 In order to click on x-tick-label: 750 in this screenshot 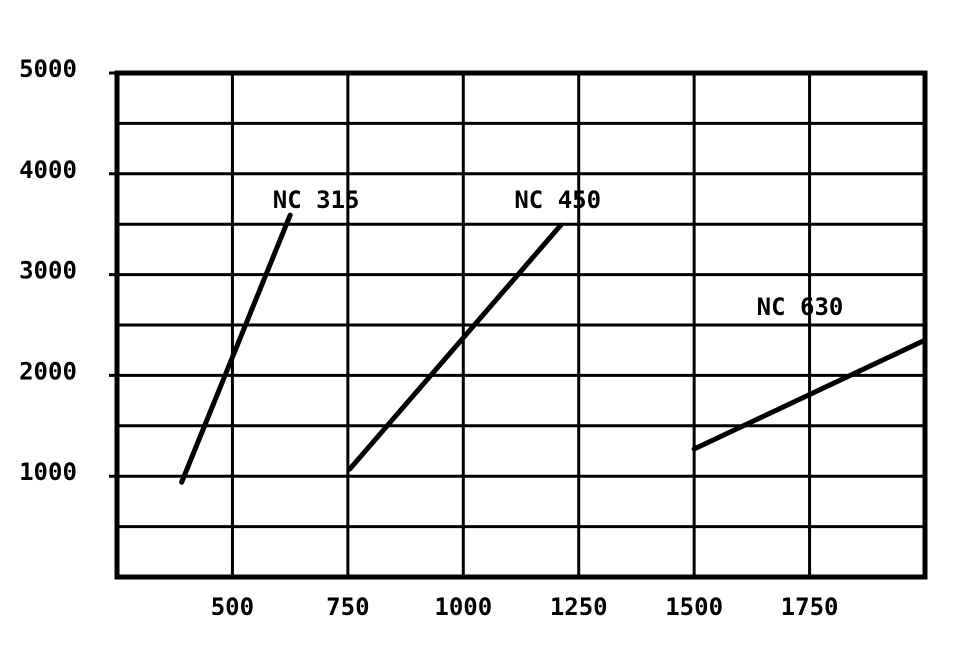, I will do `click(347, 607)`.